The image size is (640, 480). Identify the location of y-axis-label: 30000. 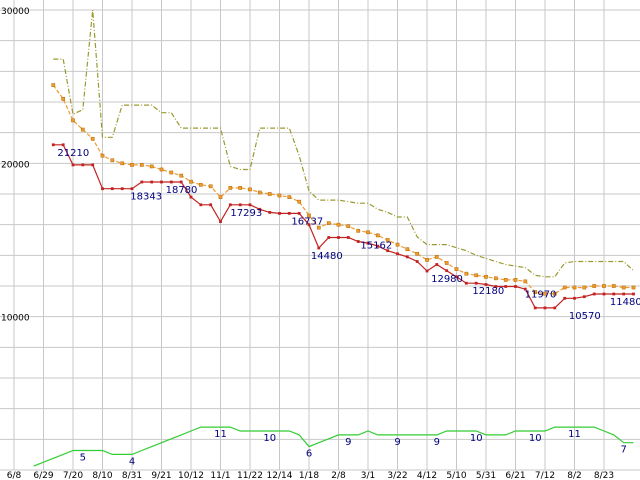
(15, 12).